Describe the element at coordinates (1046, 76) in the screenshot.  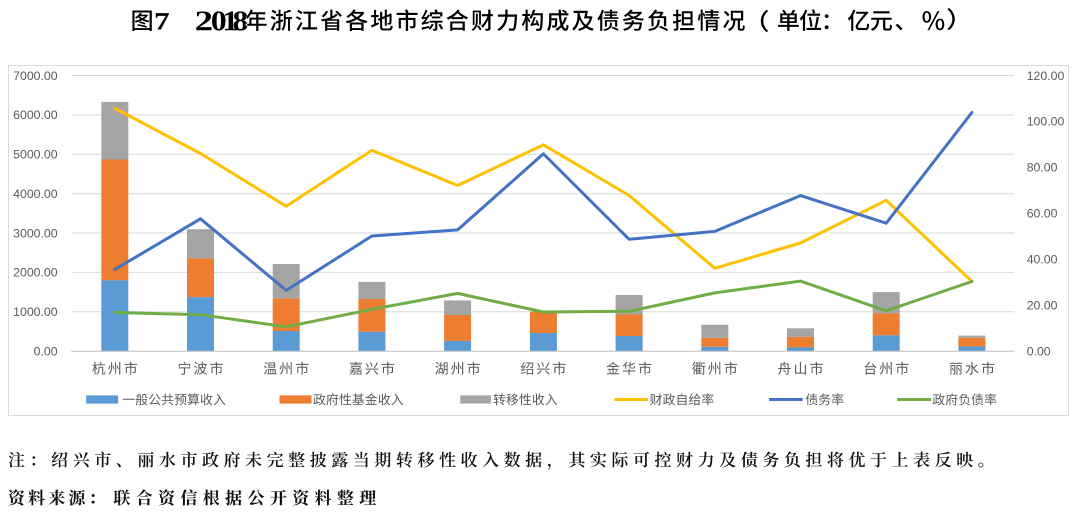
I see `svg-text: 120.00` at that location.